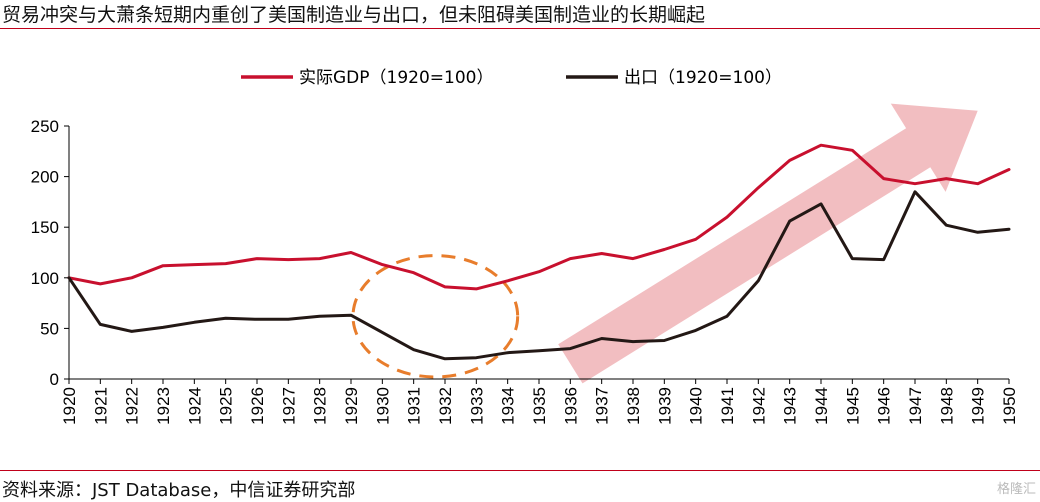 The width and height of the screenshot is (1040, 502). What do you see at coordinates (414, 406) in the screenshot?
I see `x-tick-label: 1931` at bounding box center [414, 406].